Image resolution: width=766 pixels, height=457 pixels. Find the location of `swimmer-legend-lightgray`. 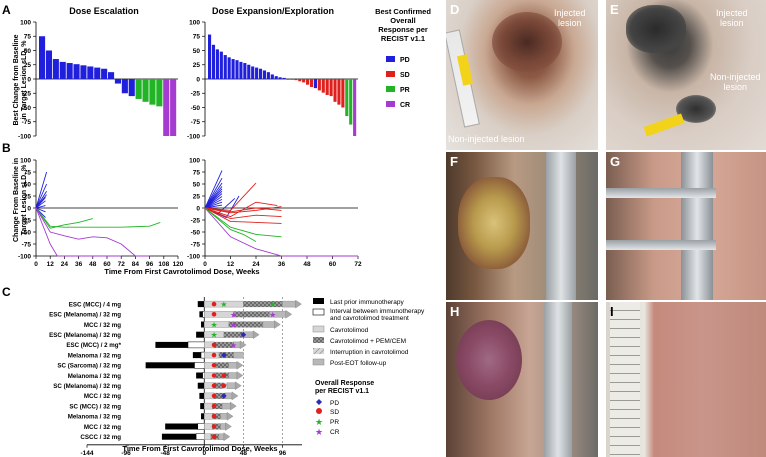

swimmer-legend-lightgray is located at coordinates (318, 329).